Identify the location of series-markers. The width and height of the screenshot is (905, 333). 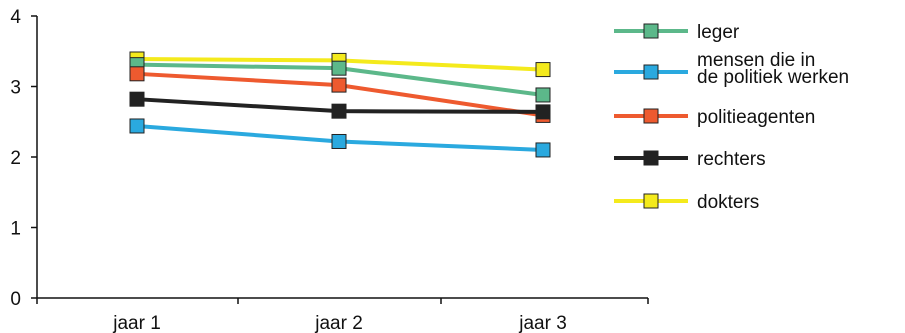
(340, 104).